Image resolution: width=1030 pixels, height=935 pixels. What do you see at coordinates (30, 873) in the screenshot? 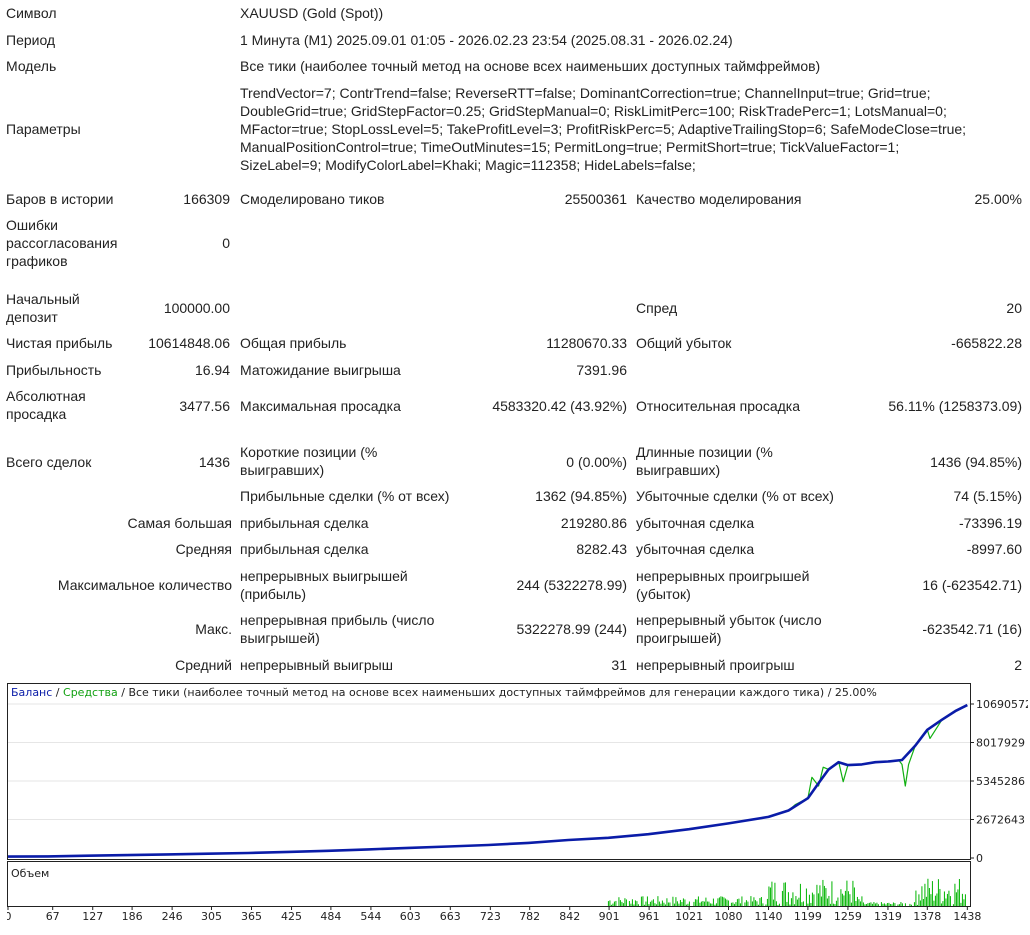
I see `volume-label: Объем` at bounding box center [30, 873].